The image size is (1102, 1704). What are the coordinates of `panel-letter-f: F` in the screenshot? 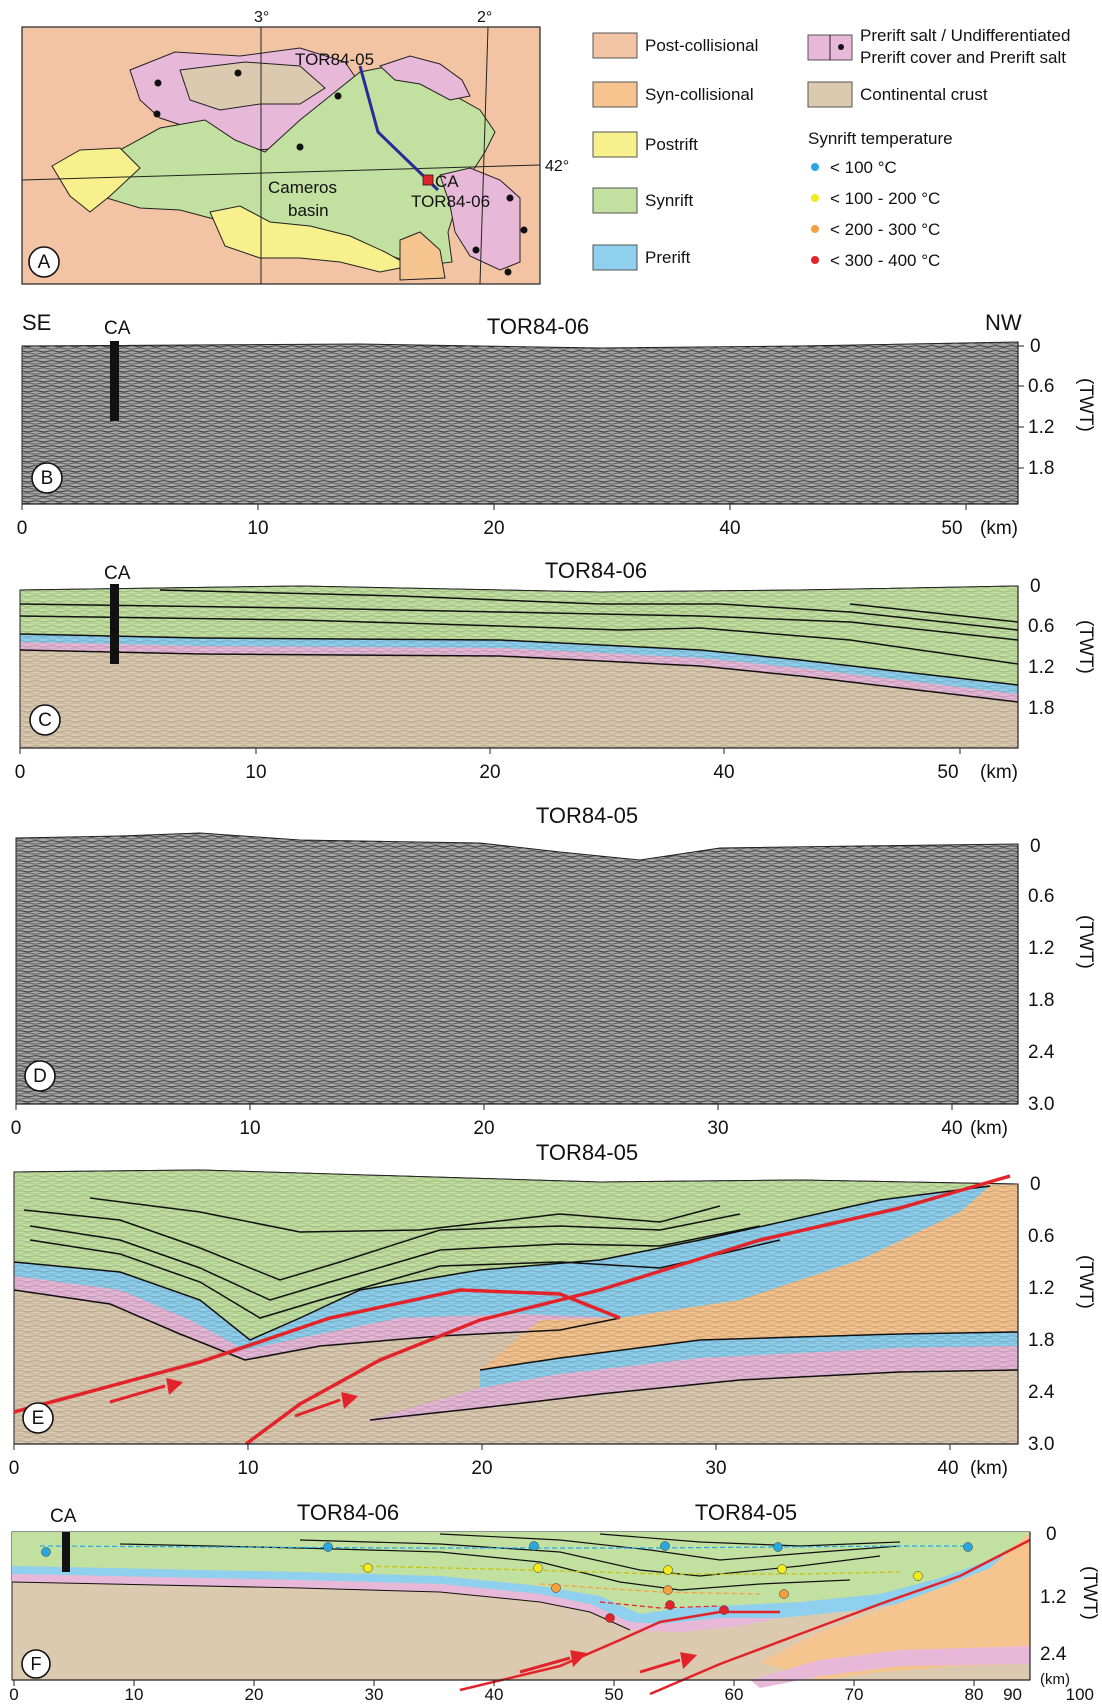 It's located at (36, 1664).